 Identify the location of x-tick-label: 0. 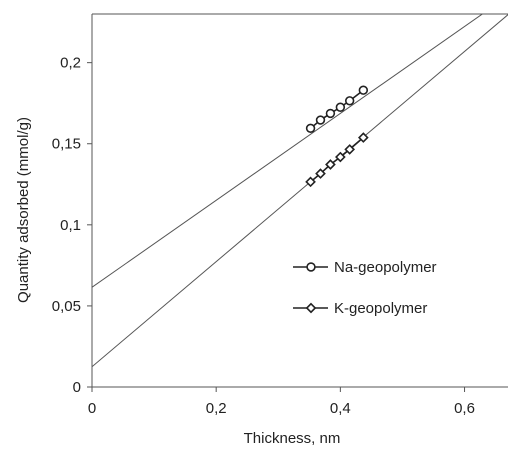
(92, 408).